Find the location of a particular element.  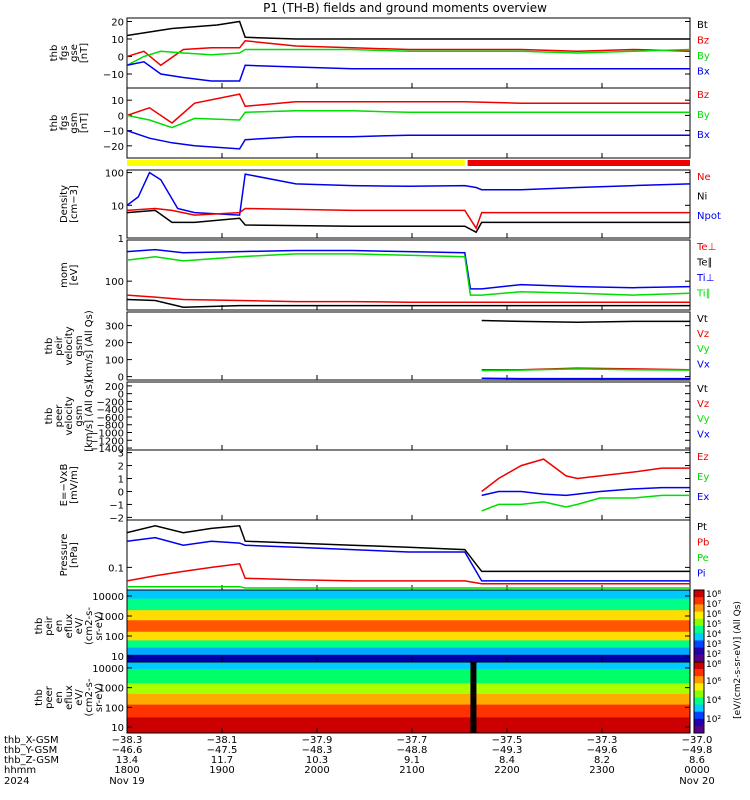

x-row-value: −38.1 is located at coordinates (222, 740).